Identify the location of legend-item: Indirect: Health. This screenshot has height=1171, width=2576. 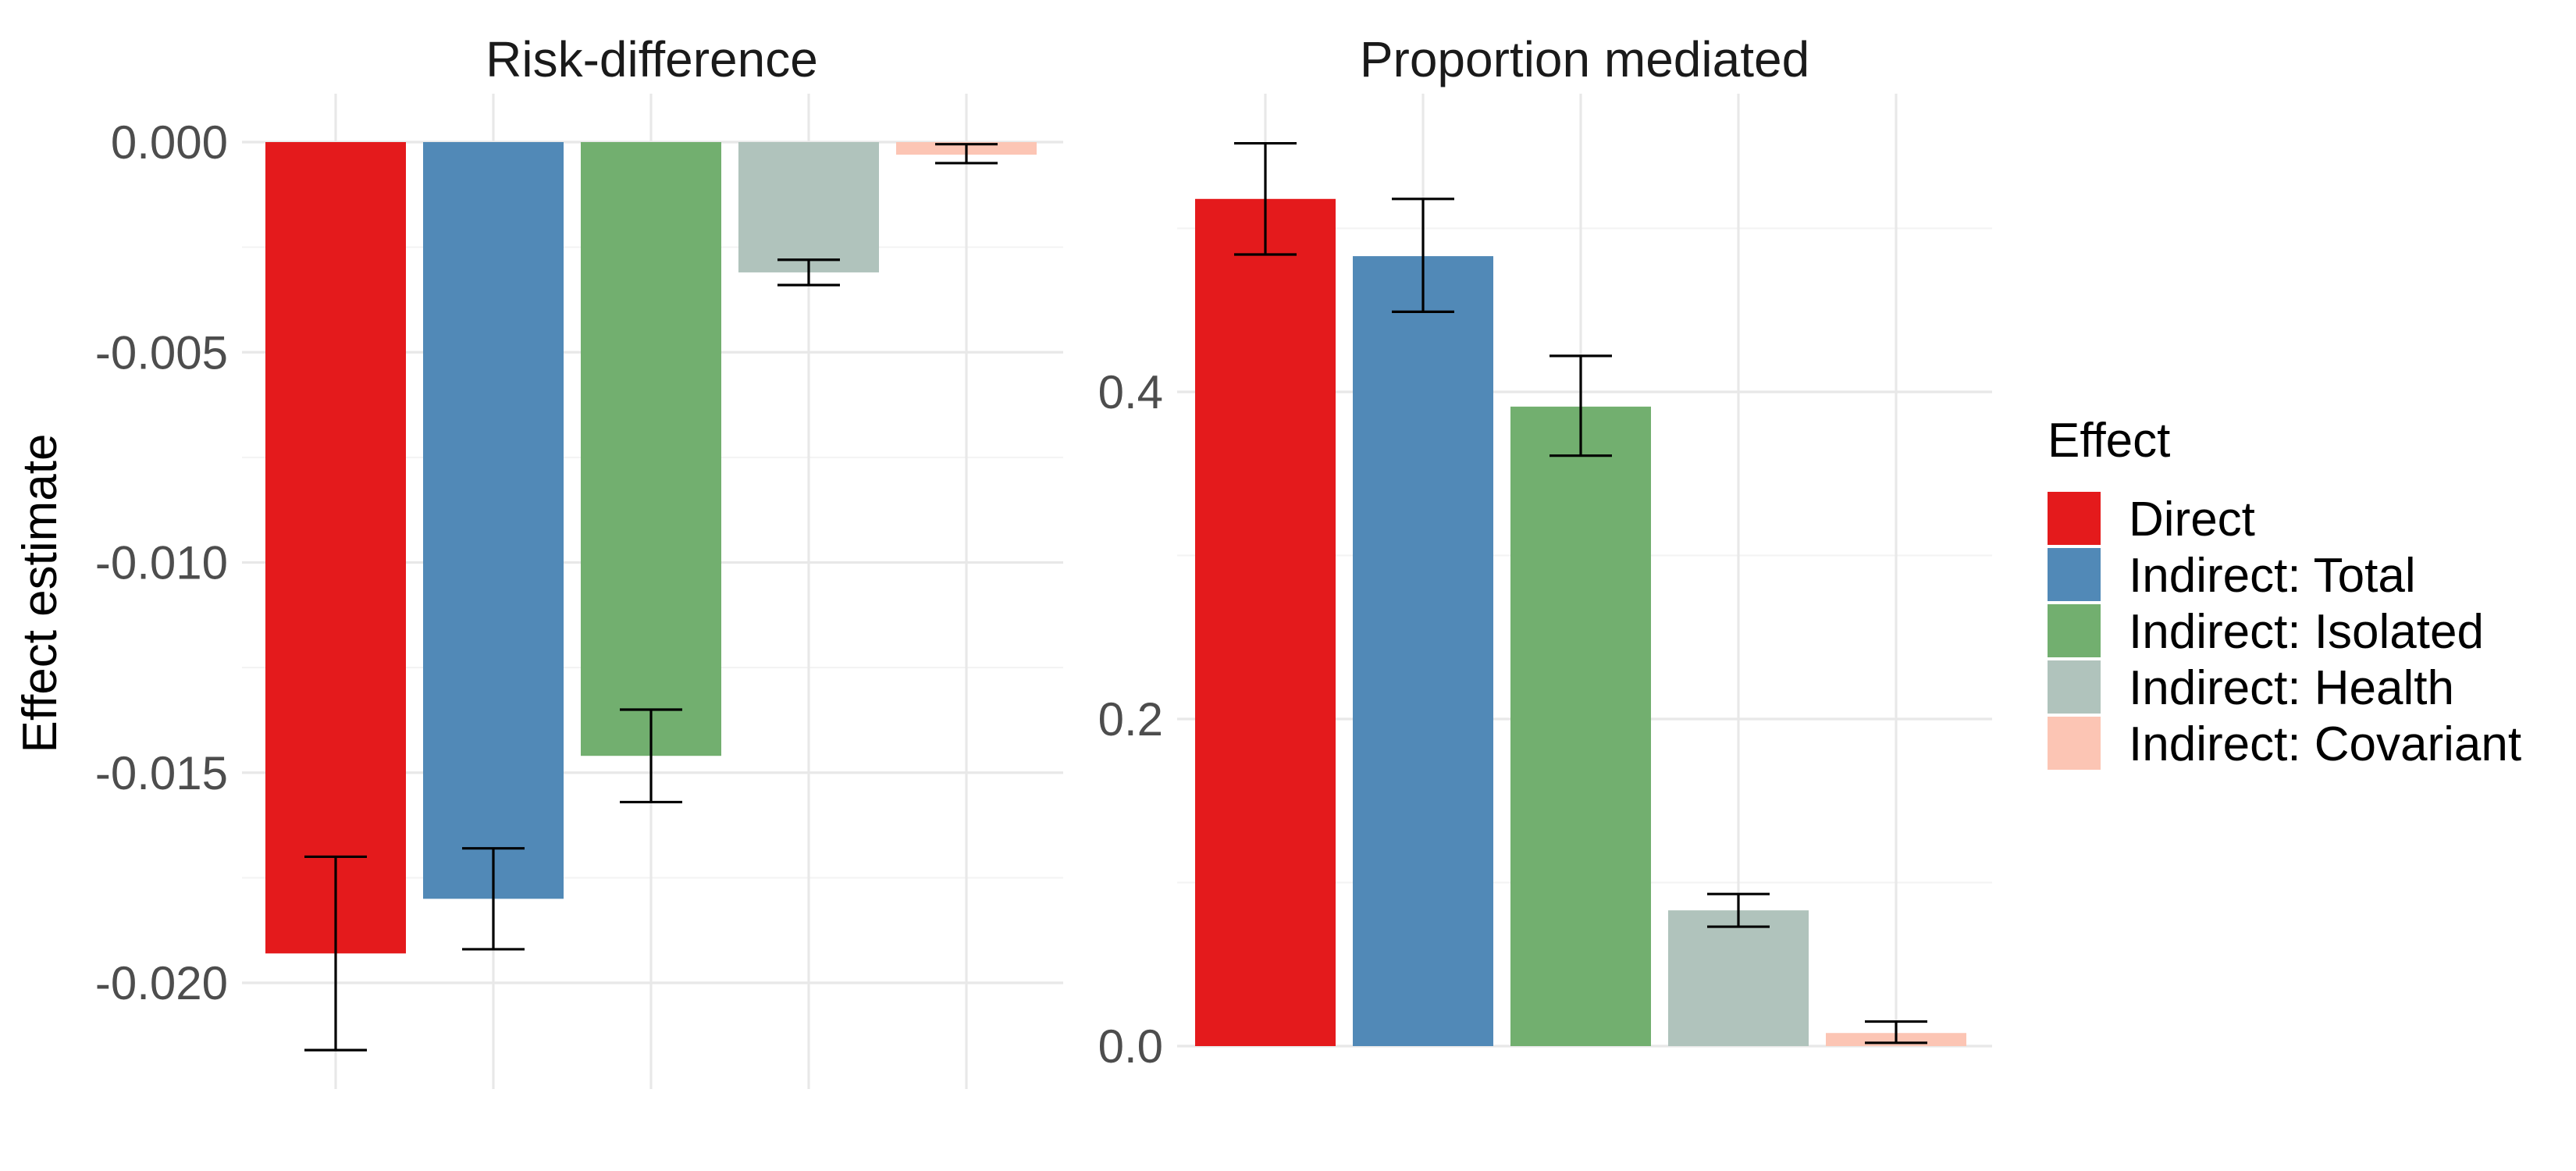
(2251, 687).